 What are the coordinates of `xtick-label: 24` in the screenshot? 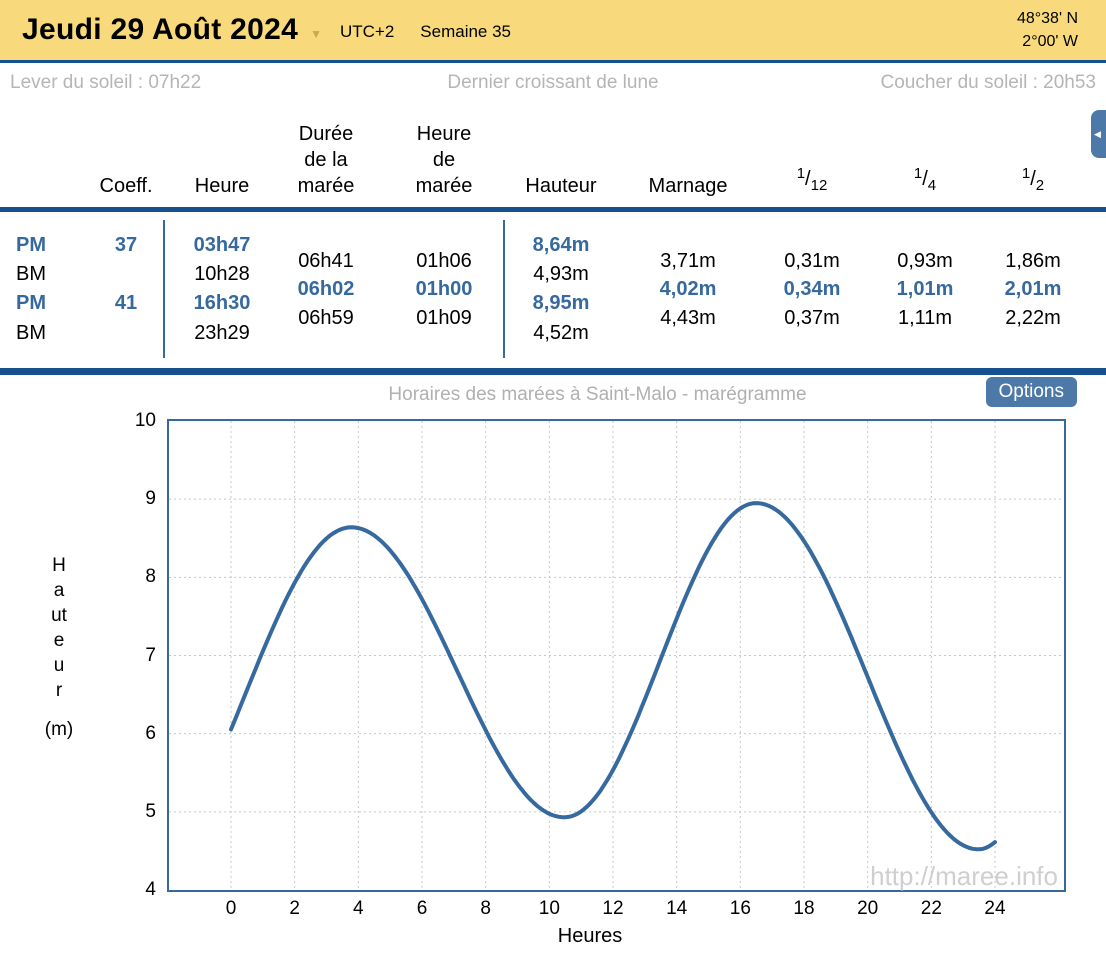 It's located at (995, 908).